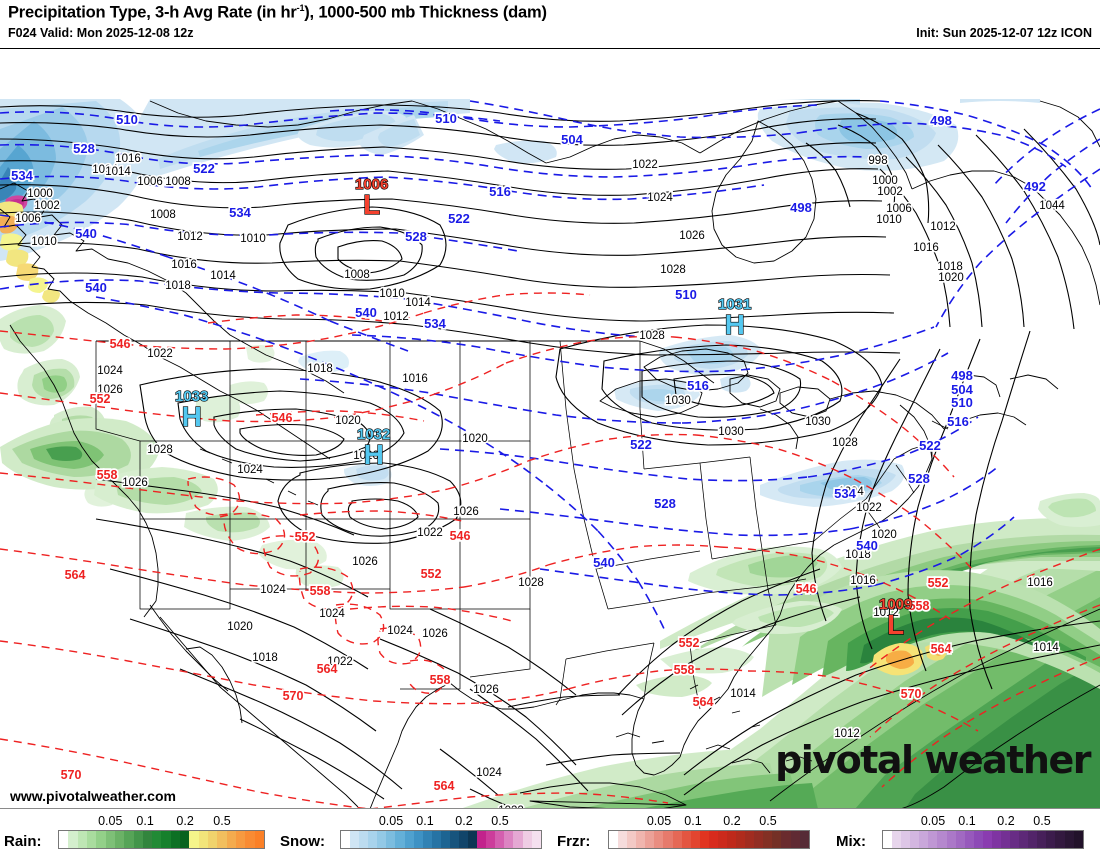 This screenshot has width=1100, height=851. Describe the element at coordinates (302, 841) in the screenshot. I see `colorbar-label-snow: Snow:` at that location.